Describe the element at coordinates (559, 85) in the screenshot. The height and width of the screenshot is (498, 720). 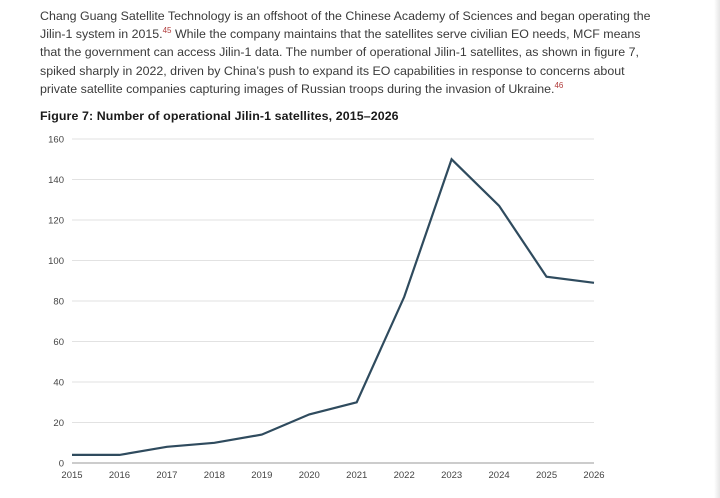
I see `footnote-ref-46: 46` at that location.